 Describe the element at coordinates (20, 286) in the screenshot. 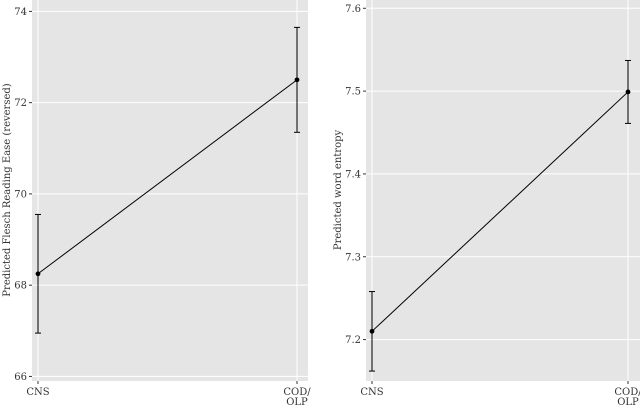

I see `y-tick-label: 68` at that location.